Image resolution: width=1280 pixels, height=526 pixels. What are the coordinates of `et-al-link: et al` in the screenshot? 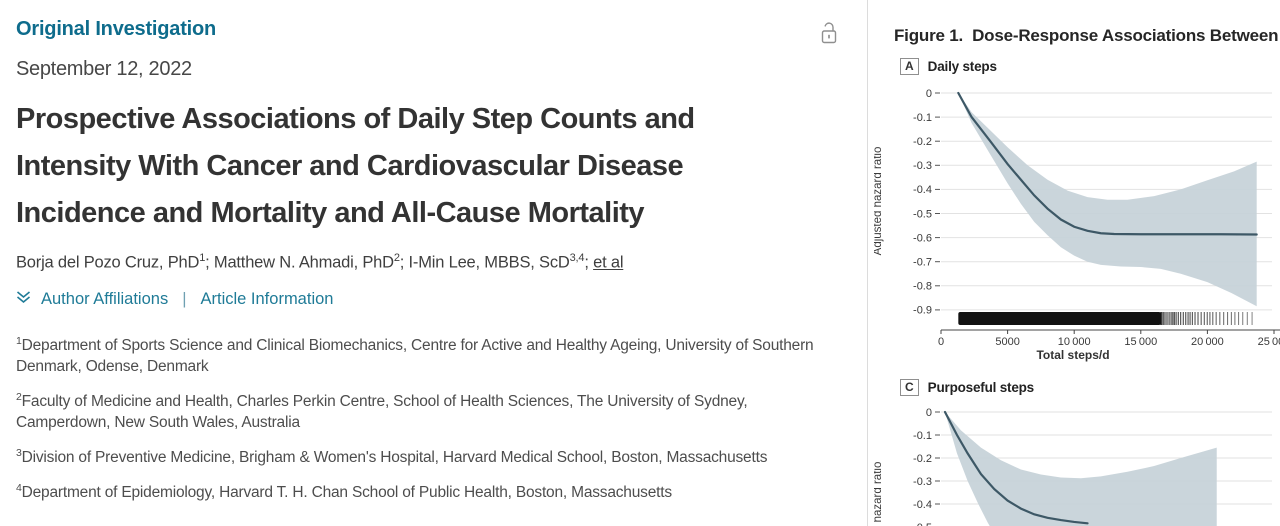 It's located at (608, 262).